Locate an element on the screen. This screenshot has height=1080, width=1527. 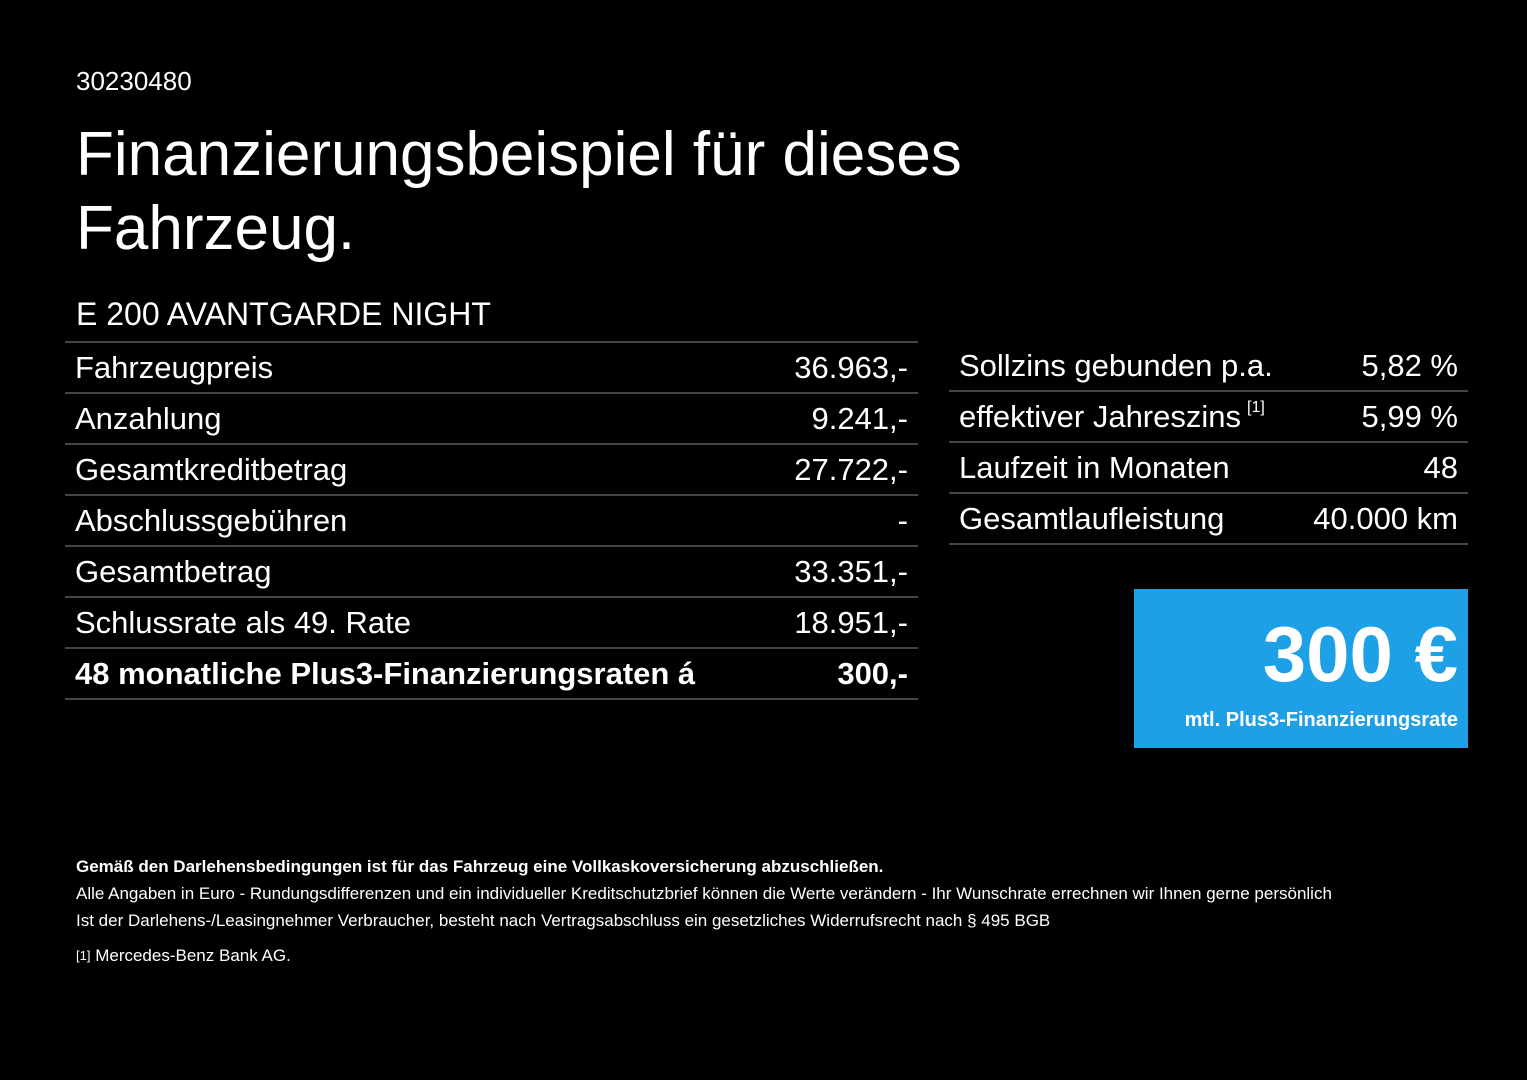
row-value: 300,- is located at coordinates (872, 673).